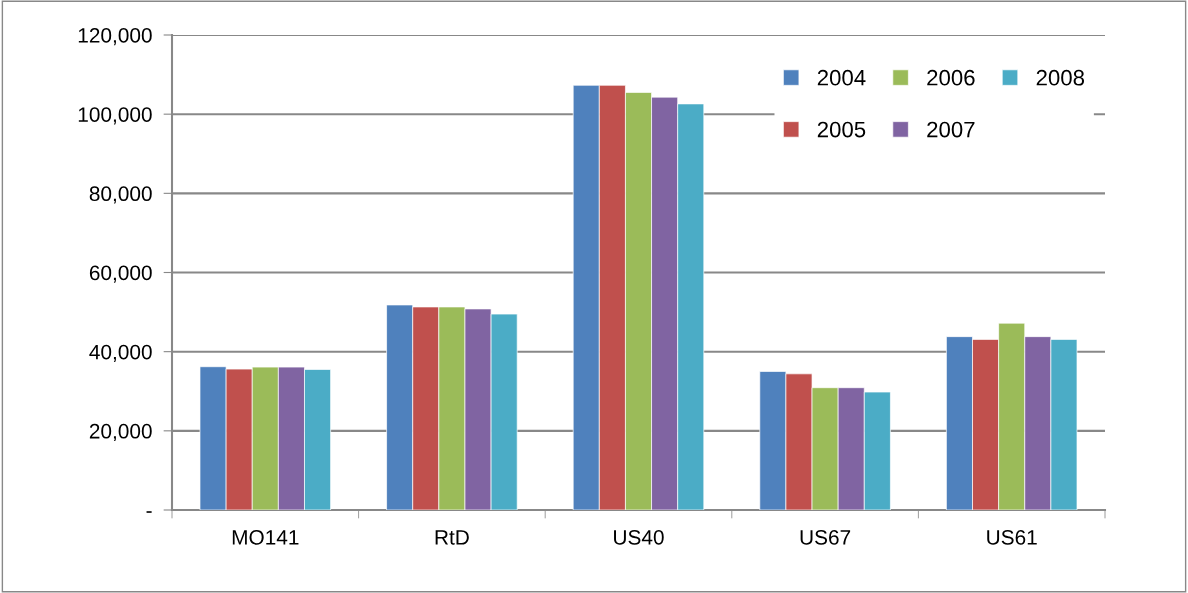 The image size is (1188, 593). What do you see at coordinates (452, 537) in the screenshot?
I see `x-tick-label: RtD` at bounding box center [452, 537].